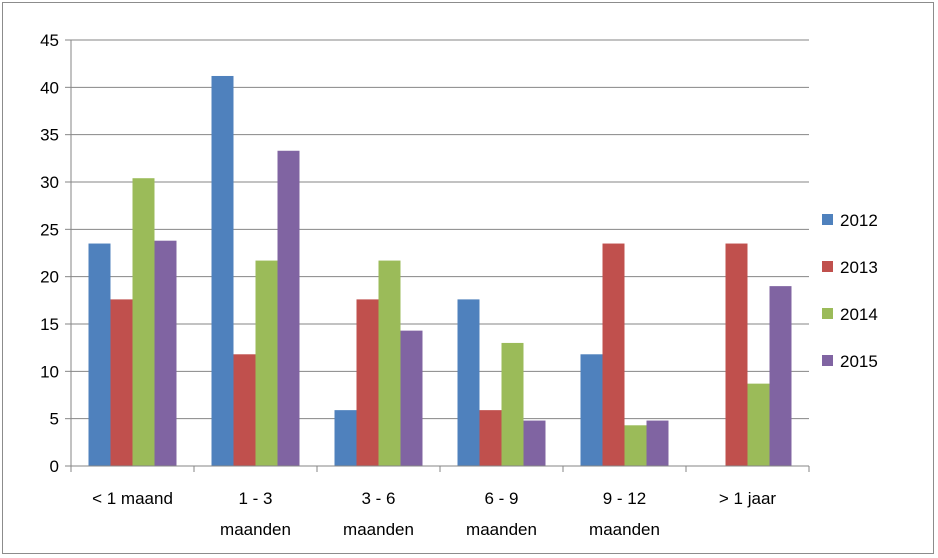 The image size is (938, 558). Describe the element at coordinates (850, 291) in the screenshot. I see `legend: 2012 2013 2014 2015` at that location.